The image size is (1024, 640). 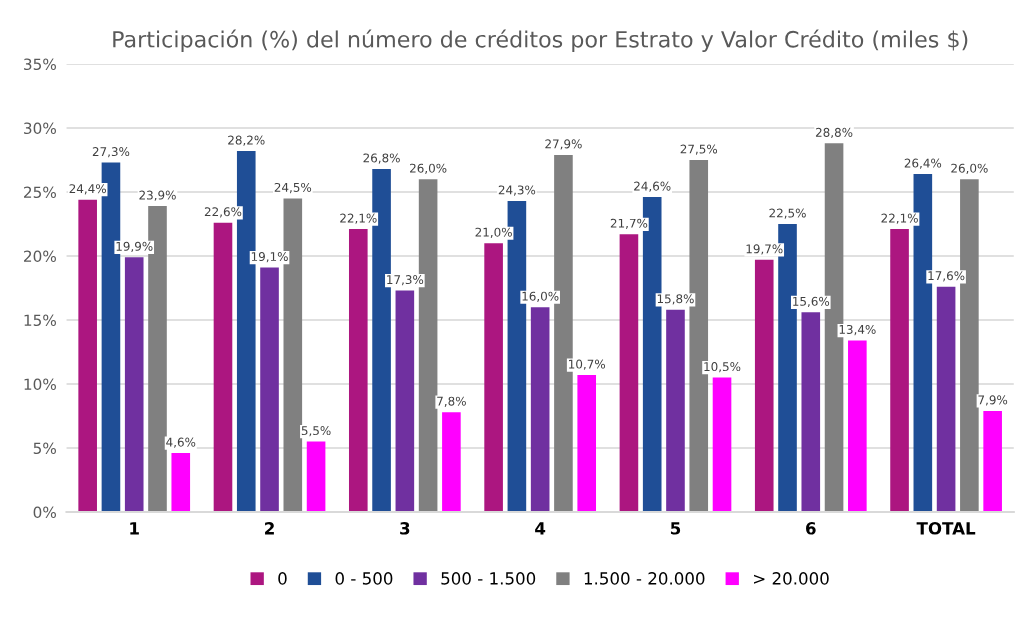 I want to click on legend-label: 0, so click(x=282, y=578).